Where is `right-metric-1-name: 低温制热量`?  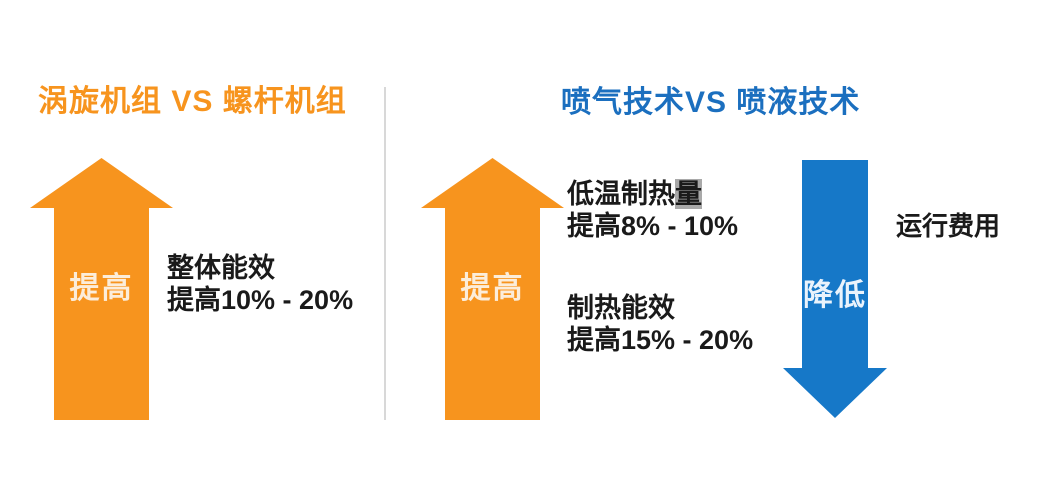
right-metric-1-name: 低温制热量 is located at coordinates (652, 194).